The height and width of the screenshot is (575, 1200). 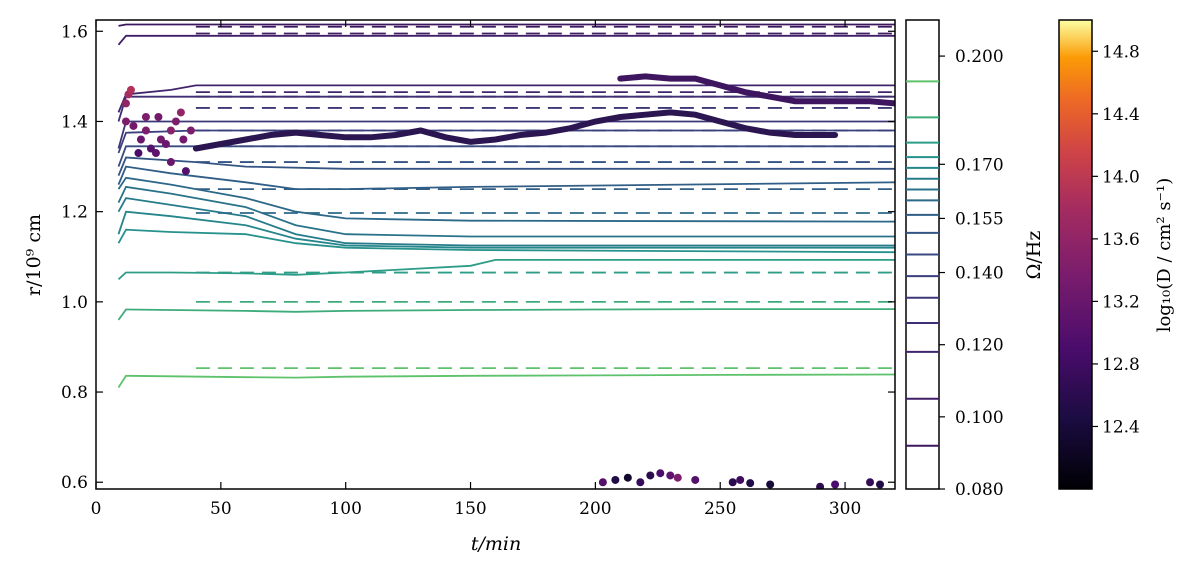 I want to click on x-tick-label-4: 200, so click(x=595, y=509).